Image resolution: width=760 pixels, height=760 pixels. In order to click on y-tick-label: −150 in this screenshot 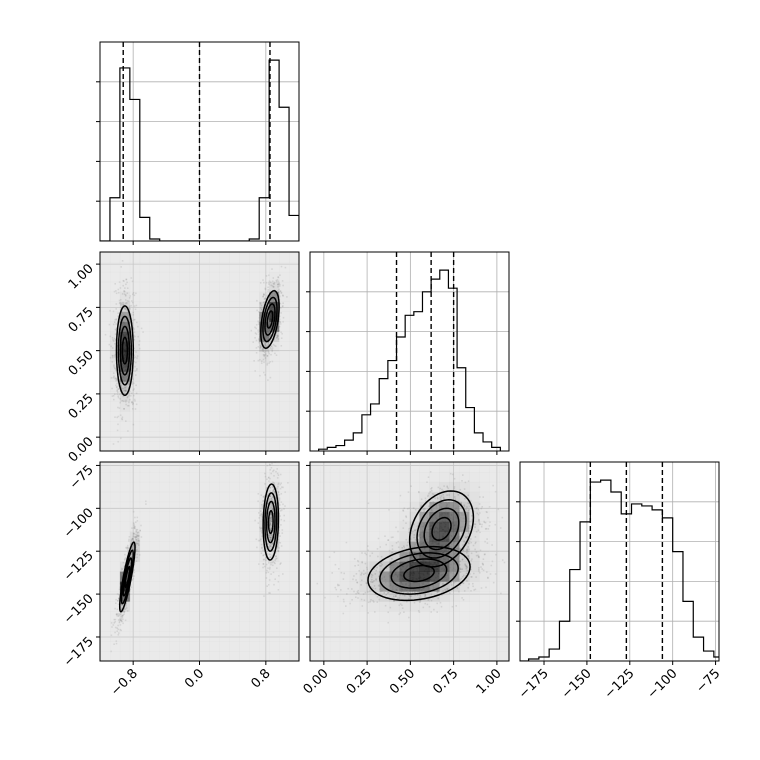, I will do `click(79, 609)`.